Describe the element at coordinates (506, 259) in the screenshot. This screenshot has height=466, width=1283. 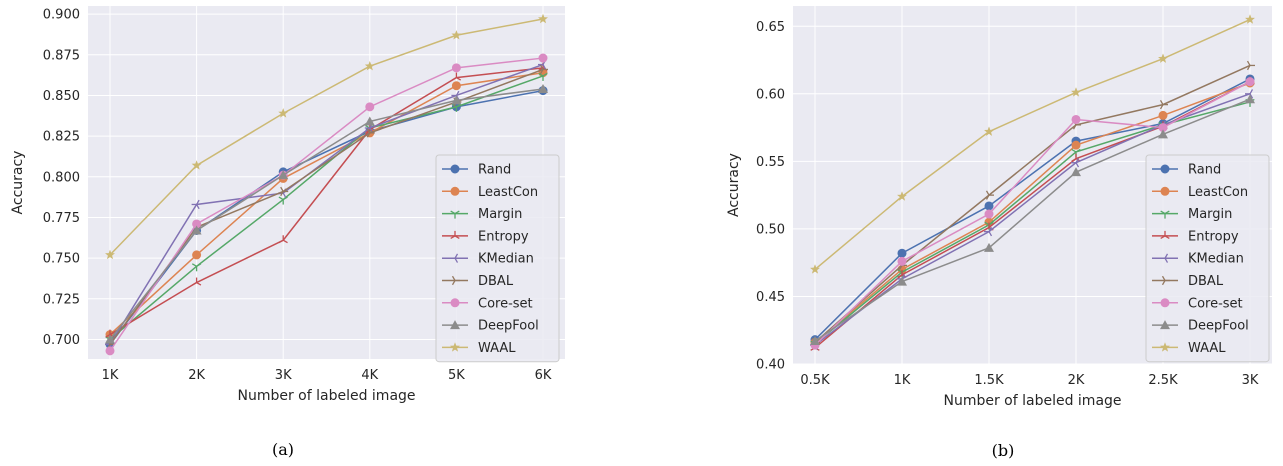
I see `legend-label: KMedian` at that location.